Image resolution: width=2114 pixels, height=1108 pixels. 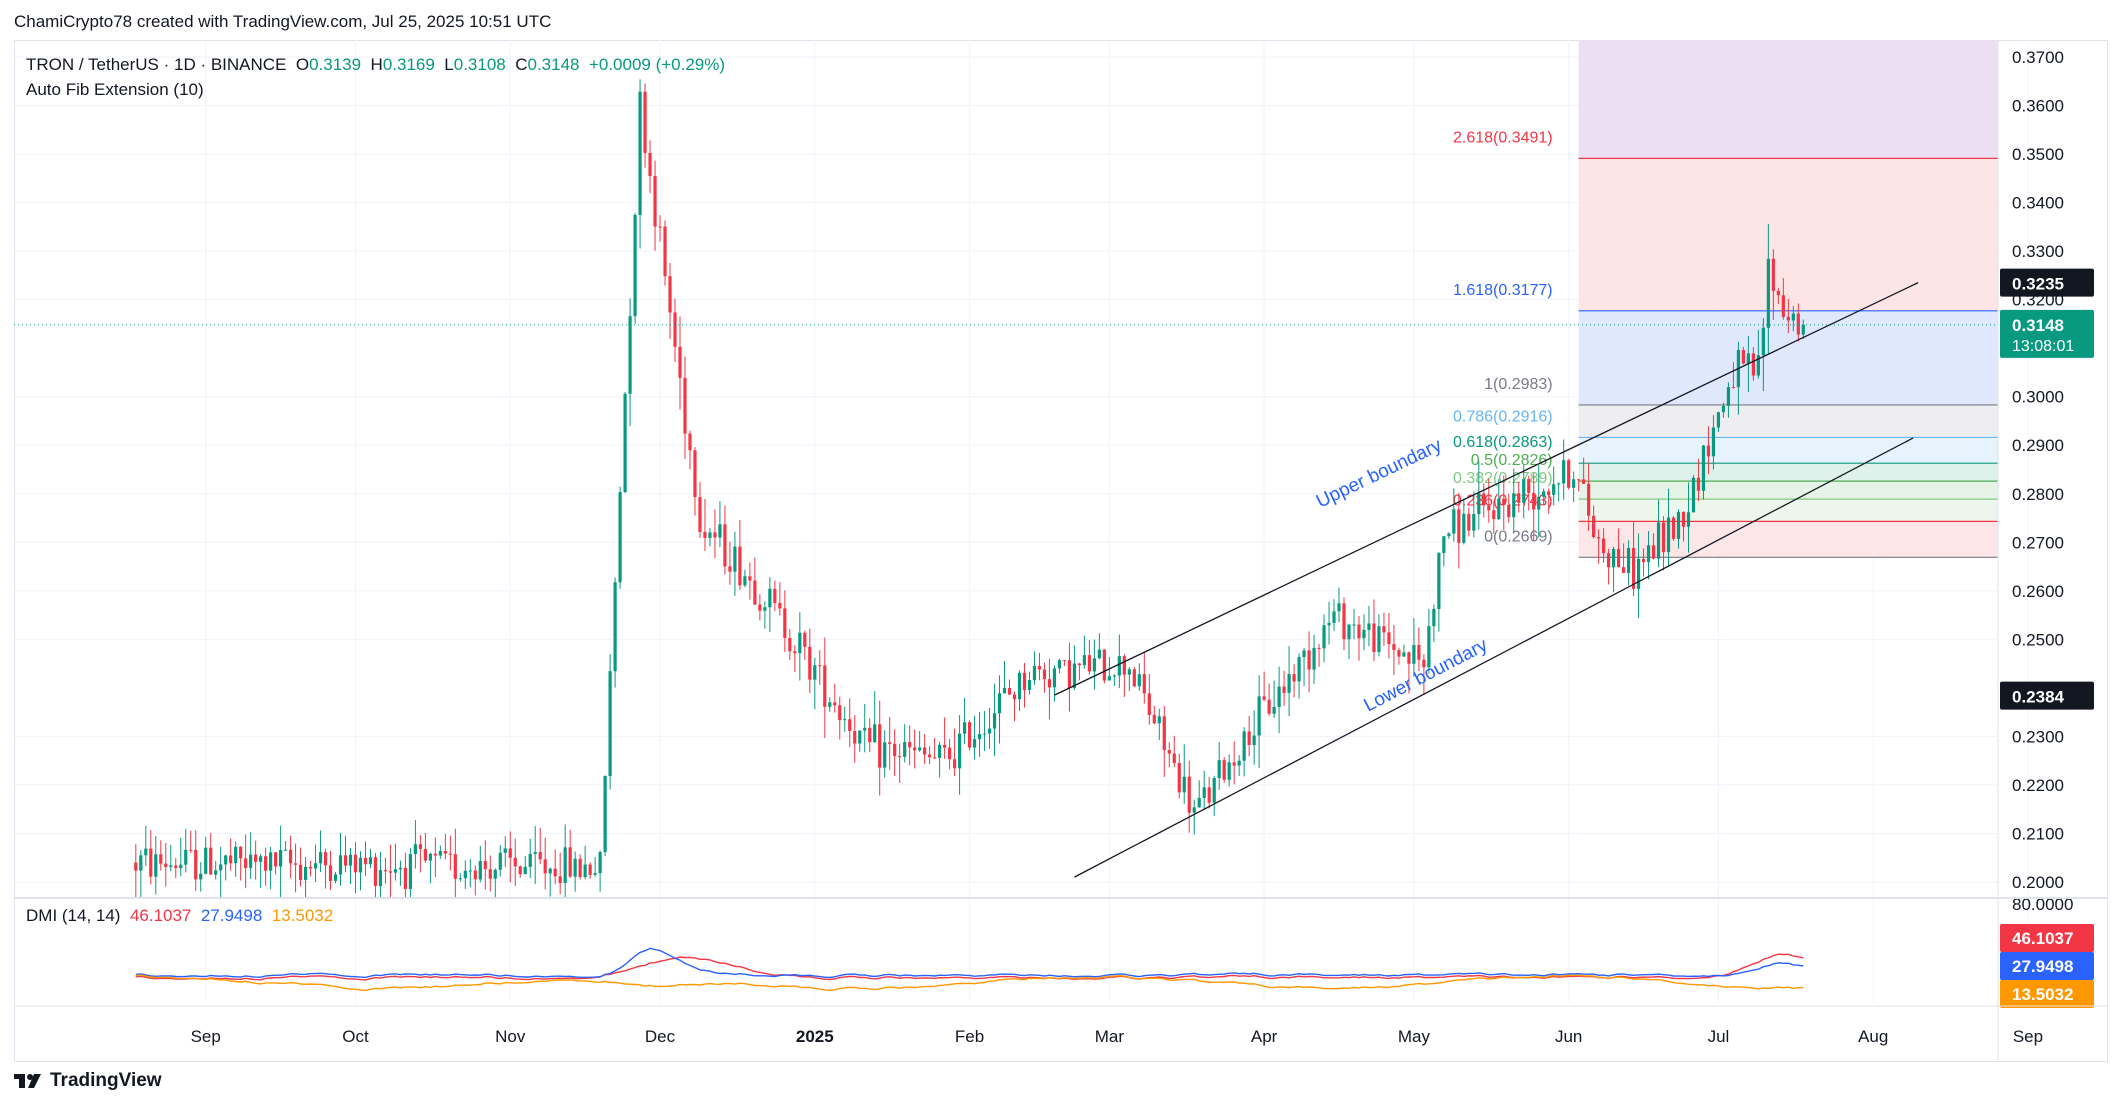 I want to click on price-tick-label: 0.3300, so click(x=2038, y=251).